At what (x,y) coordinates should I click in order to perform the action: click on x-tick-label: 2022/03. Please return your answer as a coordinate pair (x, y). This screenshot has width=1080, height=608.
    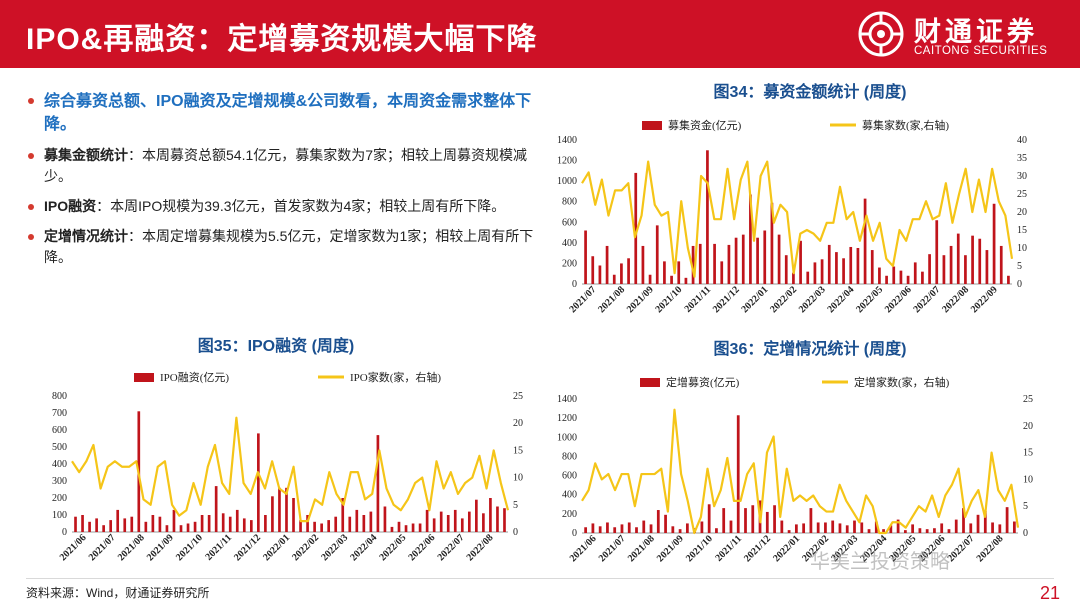
    Looking at the image, I should click on (334, 547).